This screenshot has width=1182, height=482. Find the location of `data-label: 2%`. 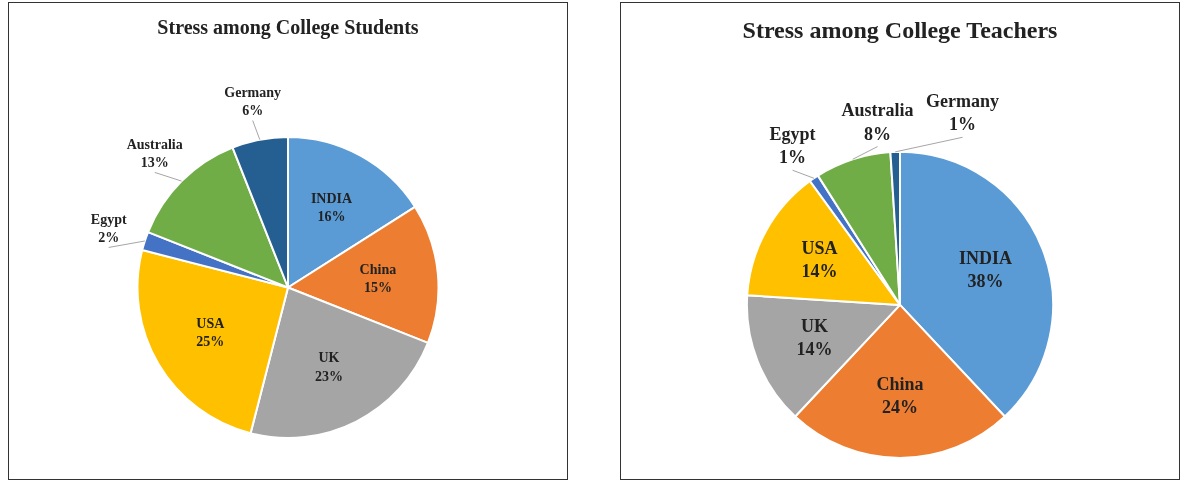

data-label: 2% is located at coordinates (109, 237).